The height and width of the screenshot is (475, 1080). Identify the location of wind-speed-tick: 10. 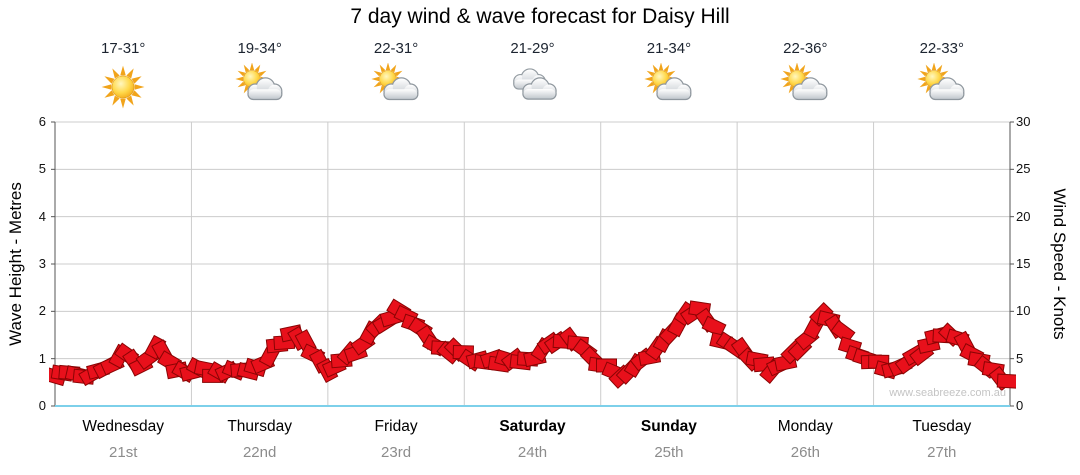
(1023, 311).